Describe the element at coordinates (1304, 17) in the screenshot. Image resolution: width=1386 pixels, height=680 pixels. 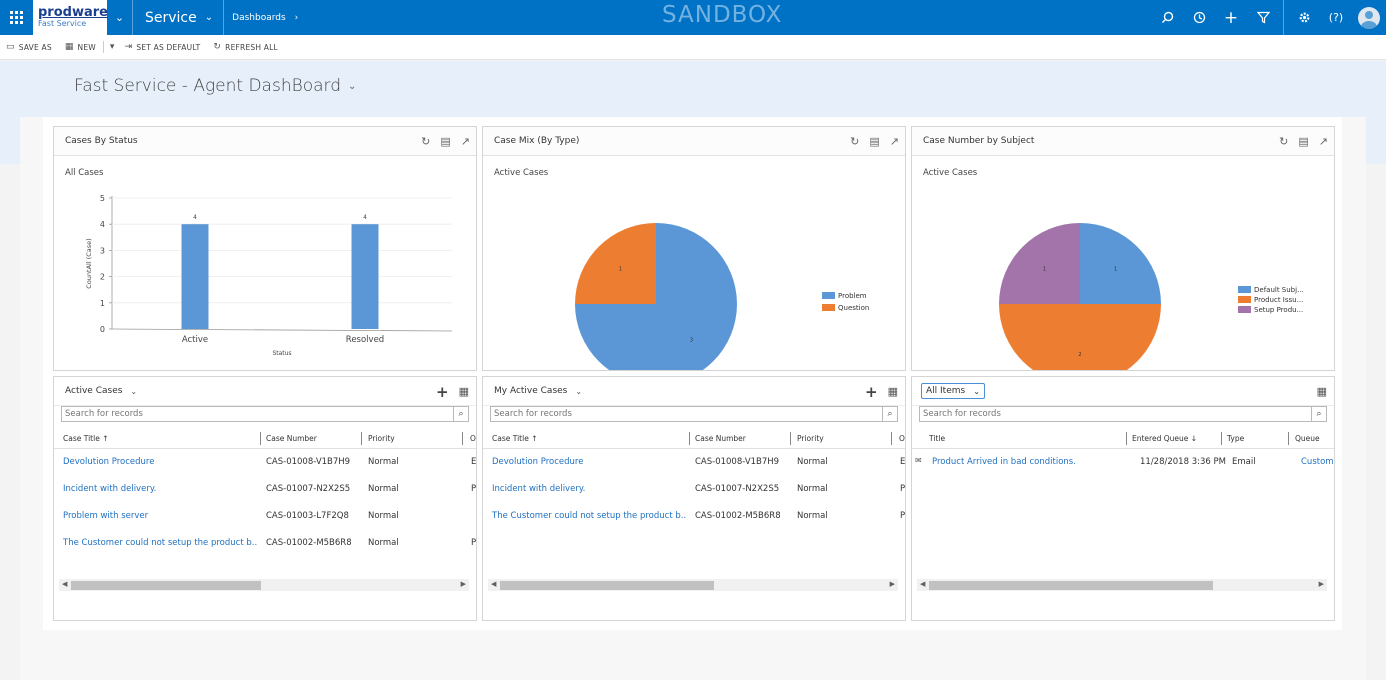
I see `settings-gear-icon` at that location.